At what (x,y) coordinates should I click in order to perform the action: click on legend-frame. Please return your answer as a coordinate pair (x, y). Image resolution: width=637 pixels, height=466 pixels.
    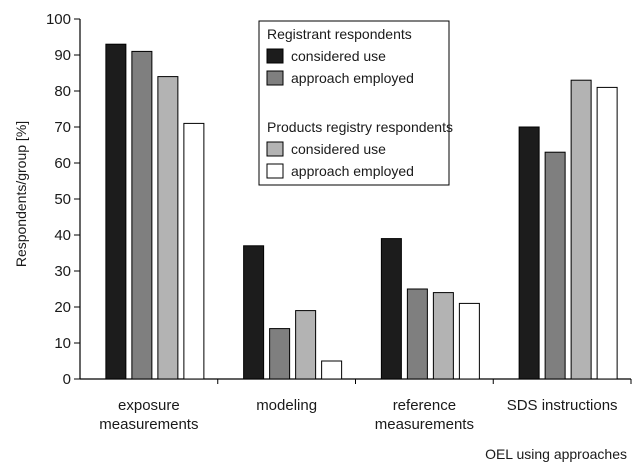
    Looking at the image, I should click on (354, 103).